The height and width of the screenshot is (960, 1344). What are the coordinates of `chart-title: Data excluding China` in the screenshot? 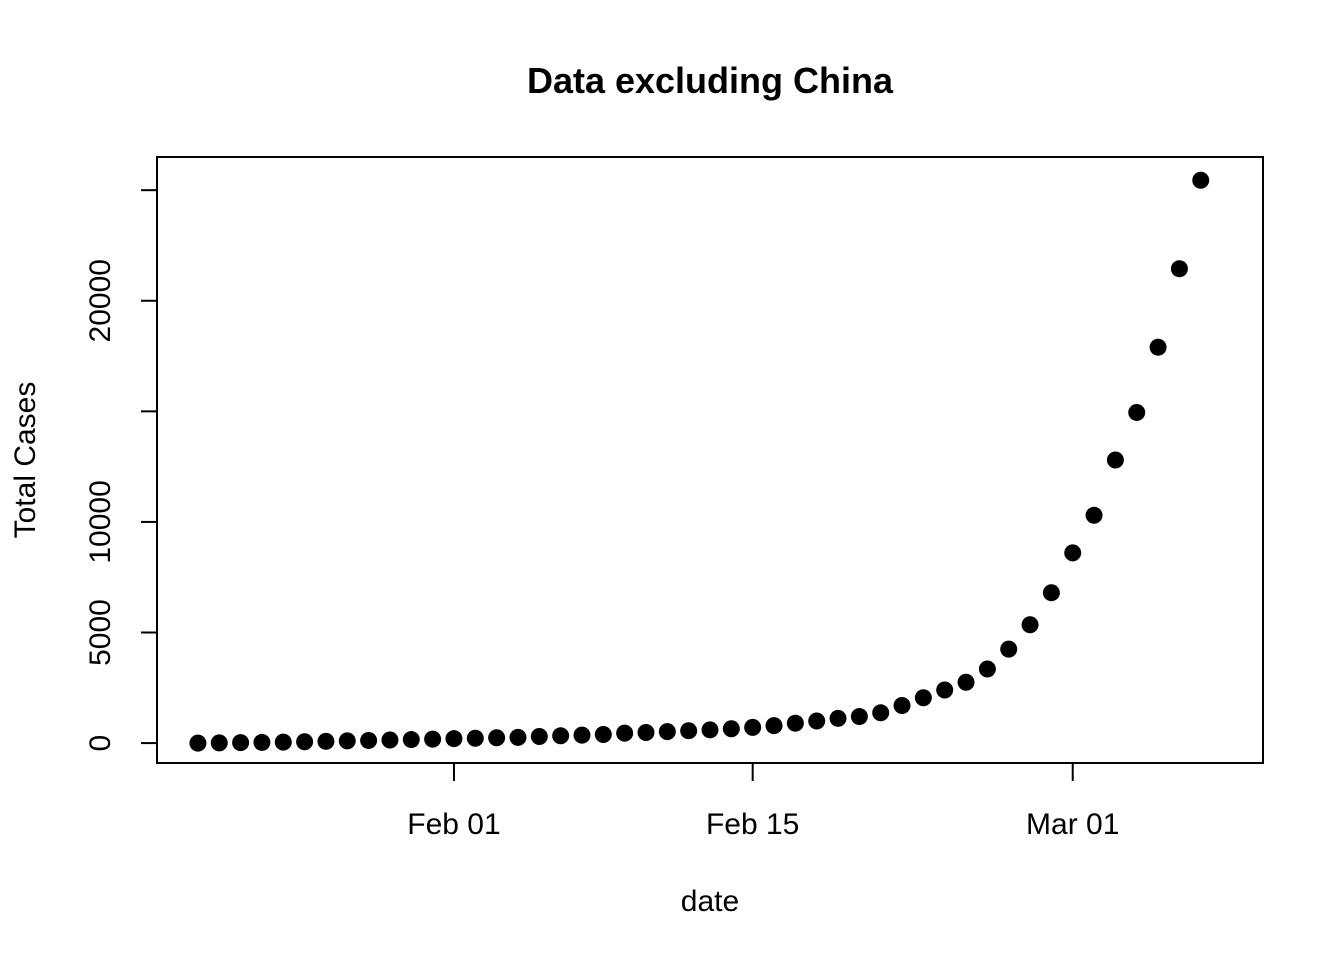 It's located at (710, 80).